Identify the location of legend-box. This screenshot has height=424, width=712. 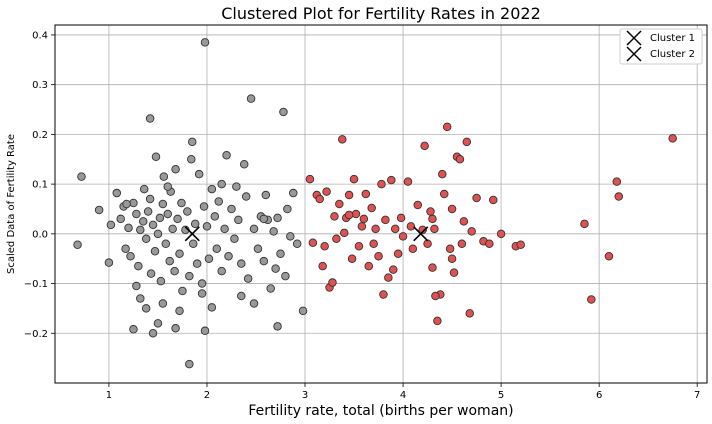
(661, 46).